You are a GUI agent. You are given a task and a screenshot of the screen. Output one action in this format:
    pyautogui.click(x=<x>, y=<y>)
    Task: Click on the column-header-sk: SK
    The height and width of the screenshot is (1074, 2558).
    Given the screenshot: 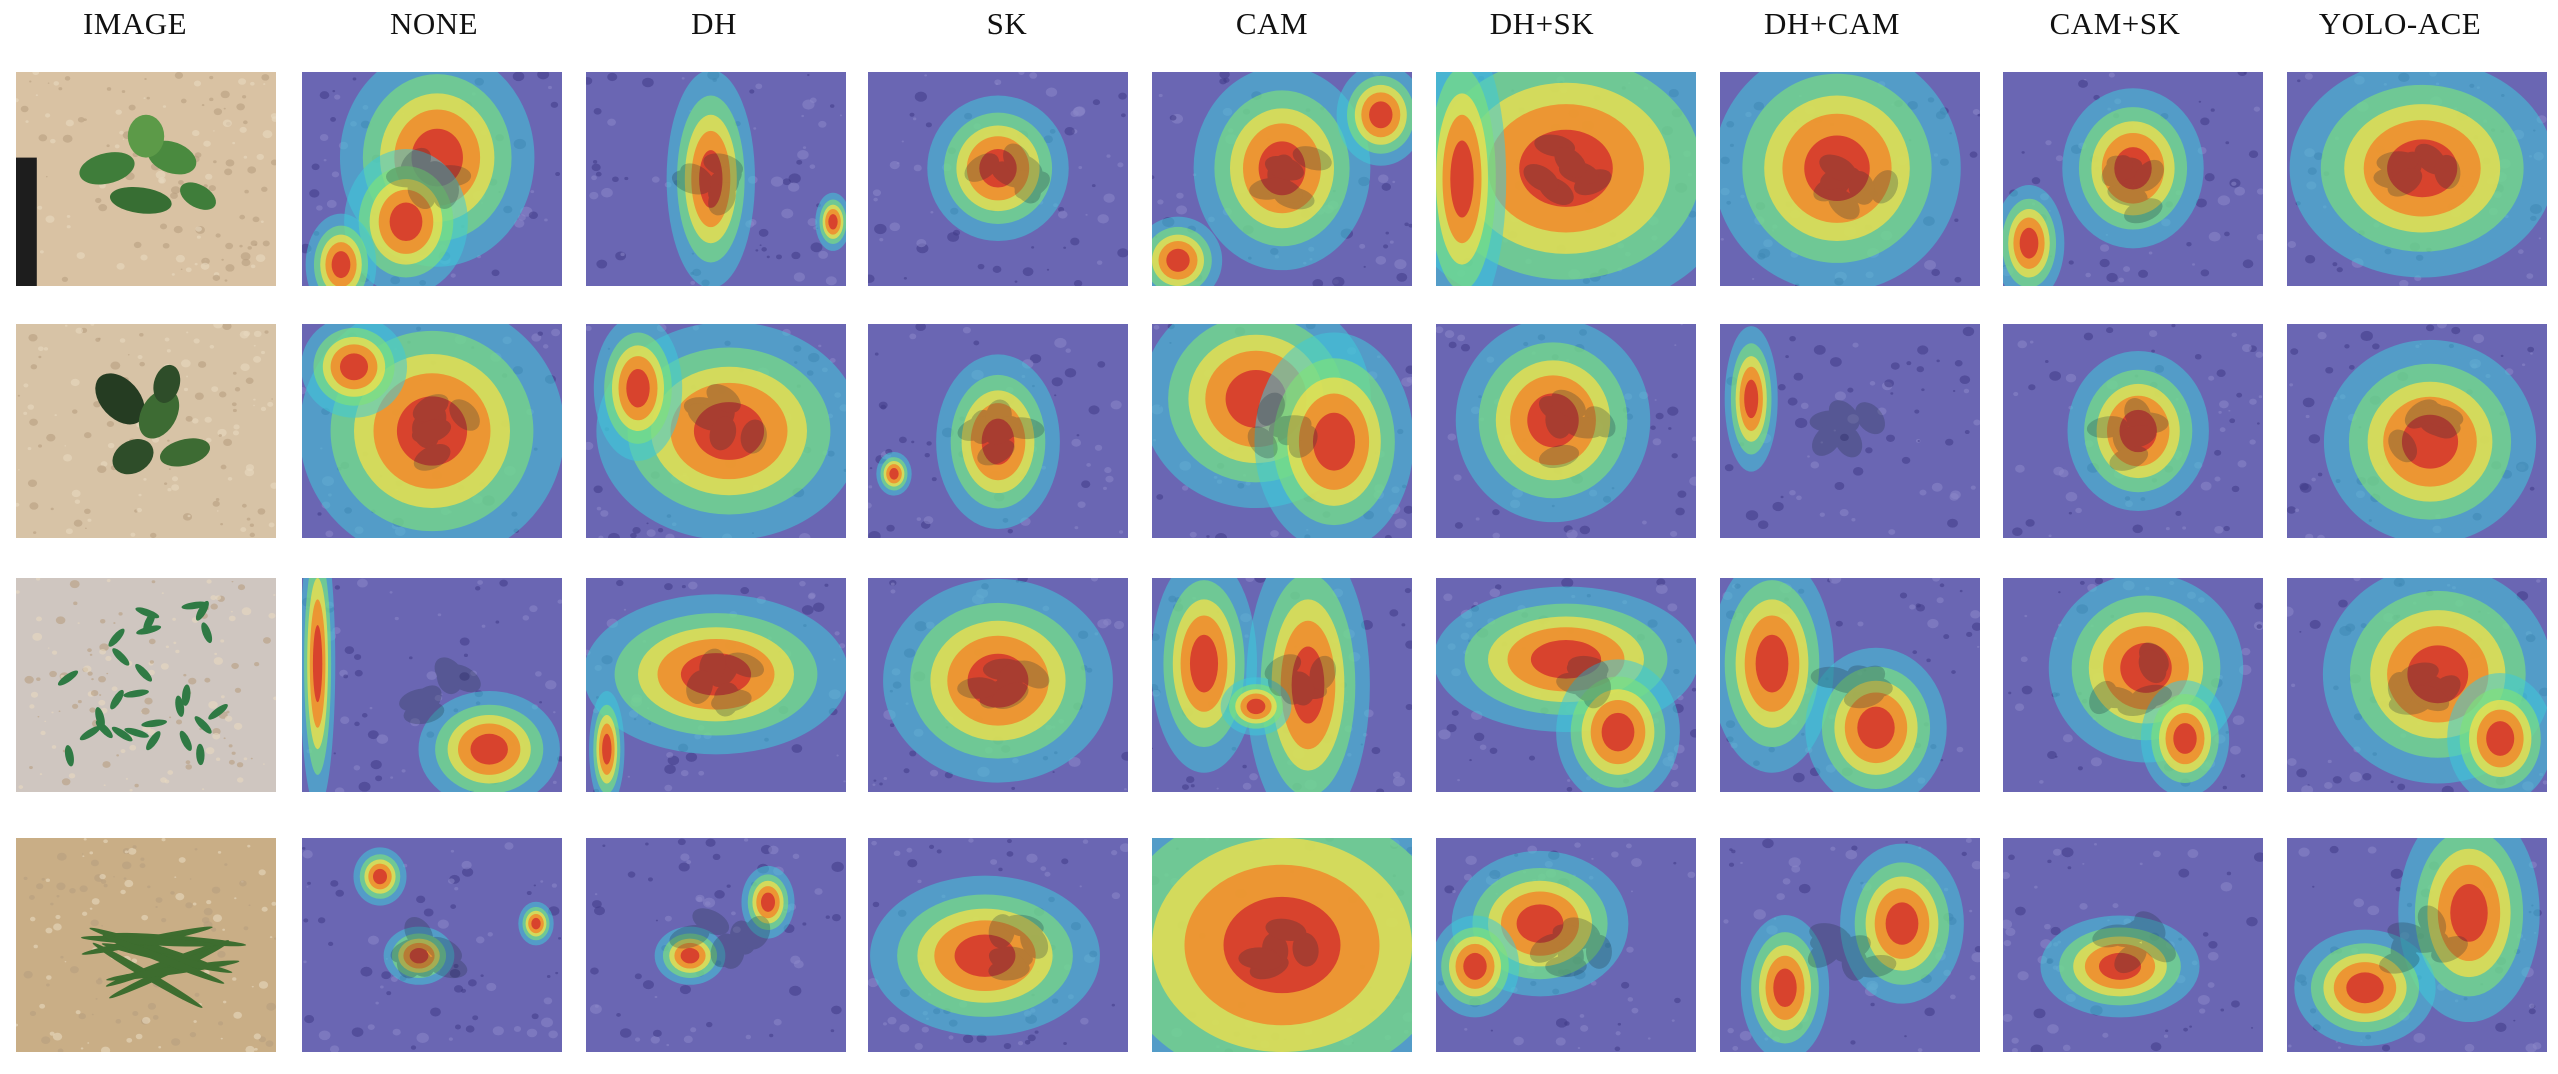 What is the action you would take?
    pyautogui.click(x=1007, y=23)
    